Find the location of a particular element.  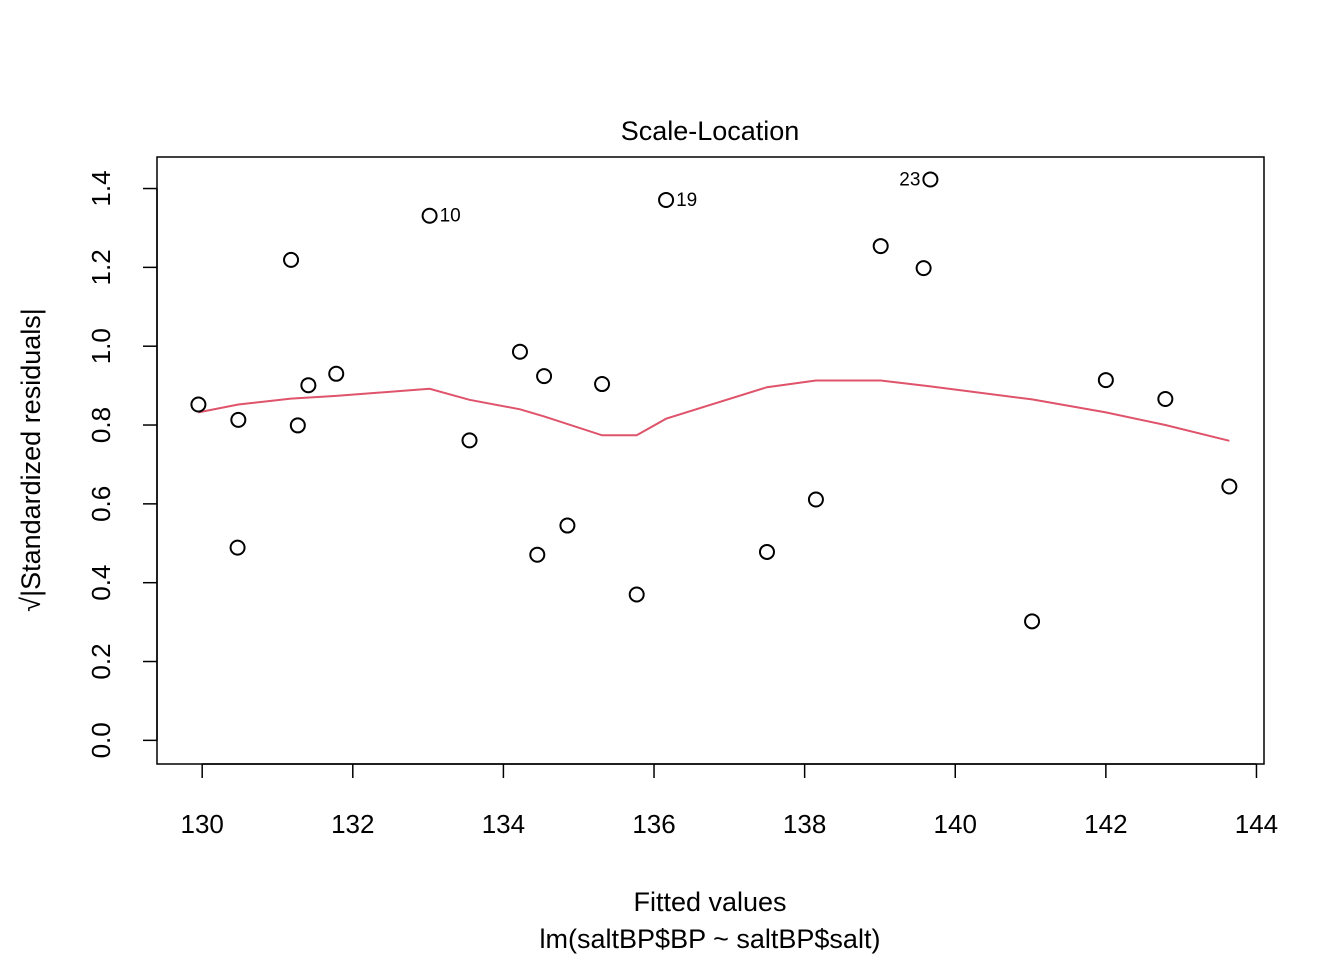

x-tick-label: 130 is located at coordinates (201, 824).